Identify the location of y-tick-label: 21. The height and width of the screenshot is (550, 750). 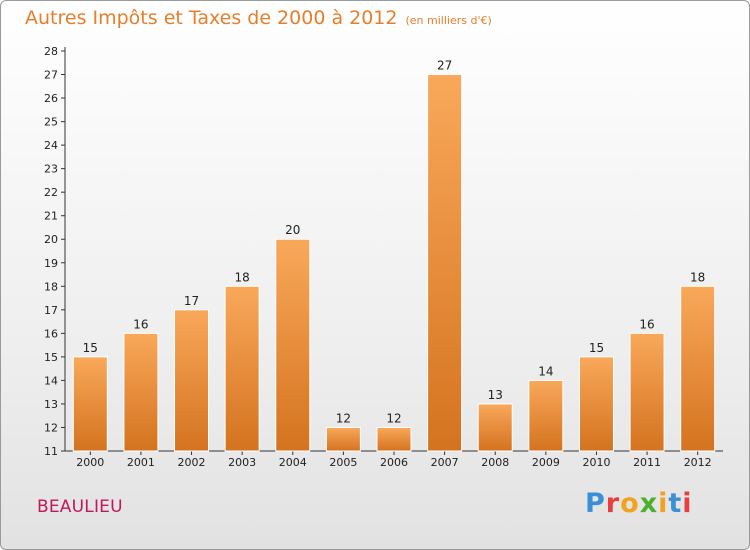
(51, 216).